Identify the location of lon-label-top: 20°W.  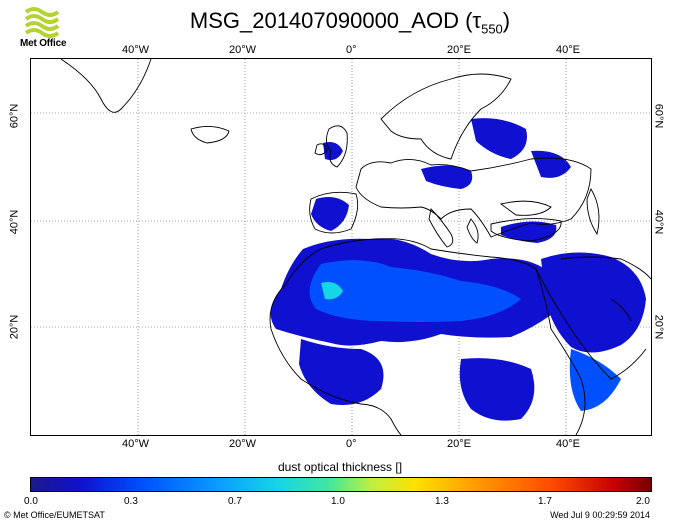
(243, 50).